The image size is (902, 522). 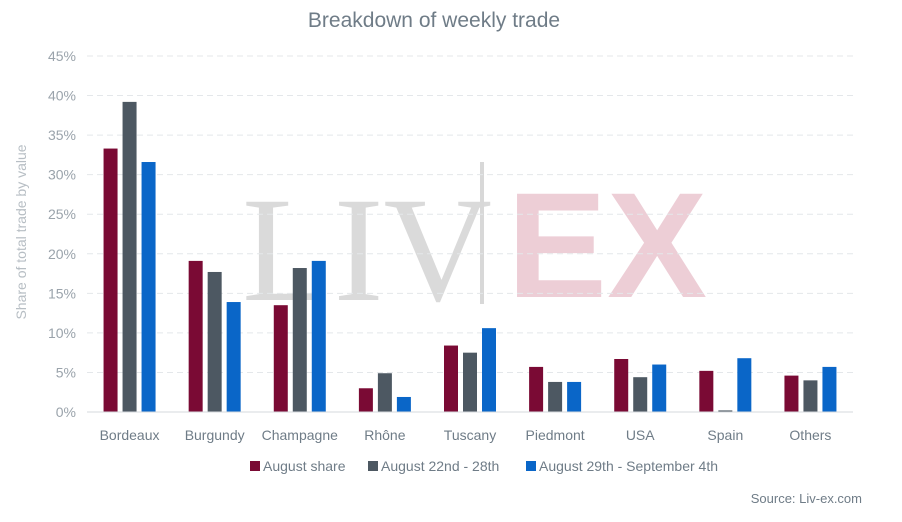 I want to click on x-tick-label: Tuscany, so click(x=470, y=435).